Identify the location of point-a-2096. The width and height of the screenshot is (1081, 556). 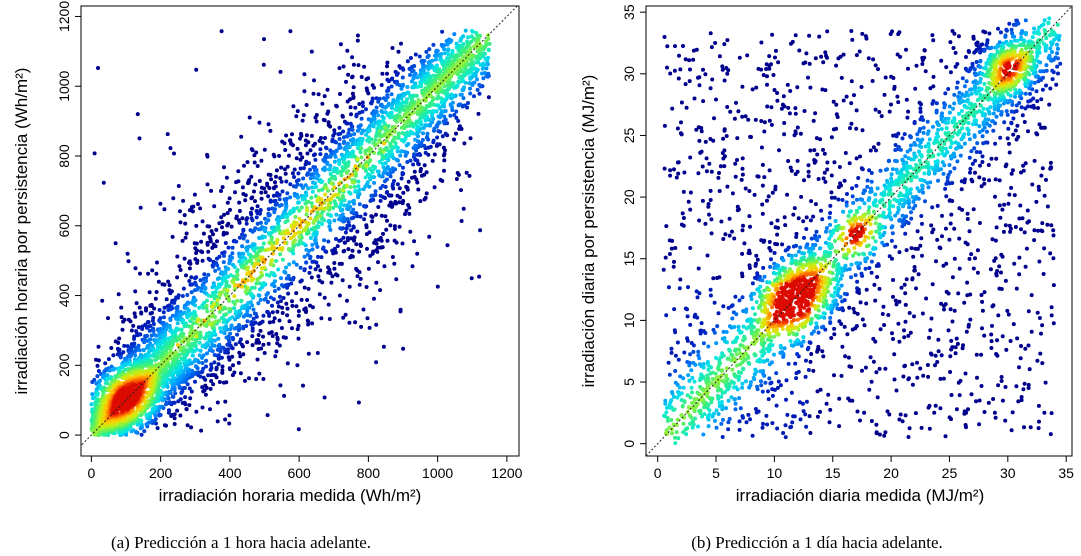
(470, 77).